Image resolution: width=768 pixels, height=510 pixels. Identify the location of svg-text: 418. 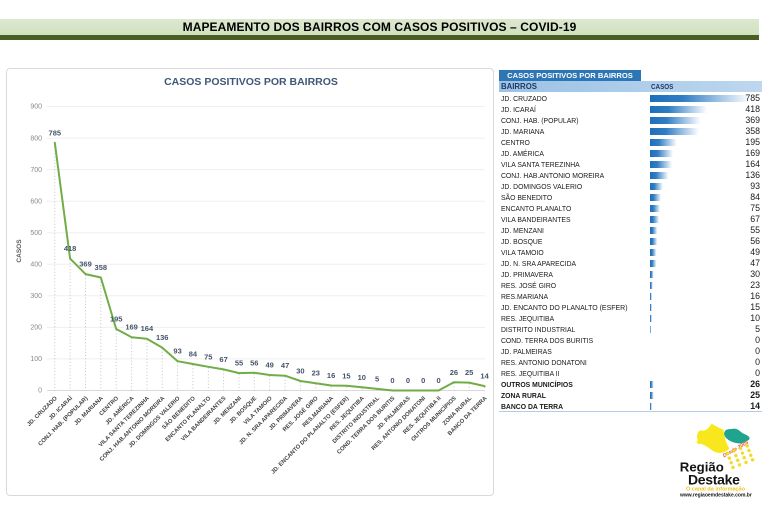
(70, 248).